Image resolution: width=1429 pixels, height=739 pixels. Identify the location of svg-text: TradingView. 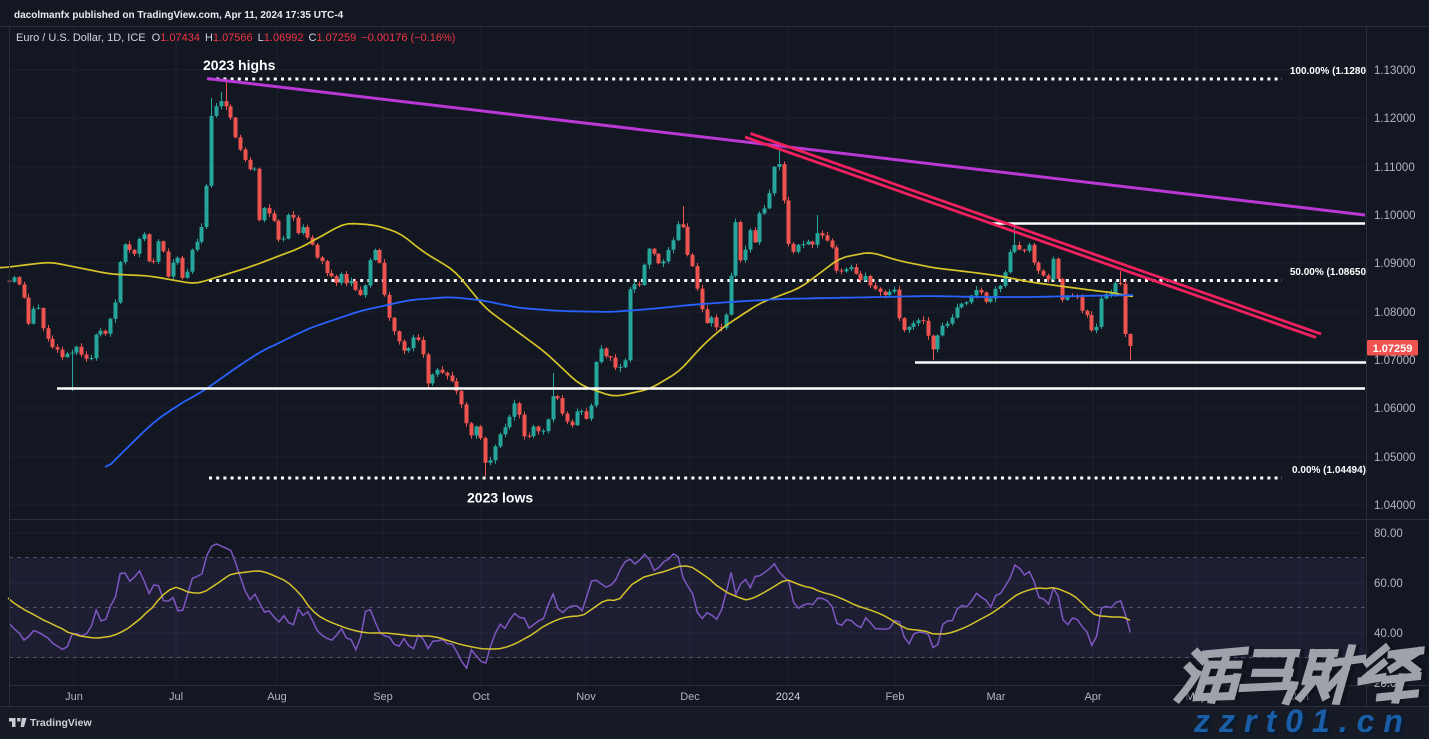
(61, 723).